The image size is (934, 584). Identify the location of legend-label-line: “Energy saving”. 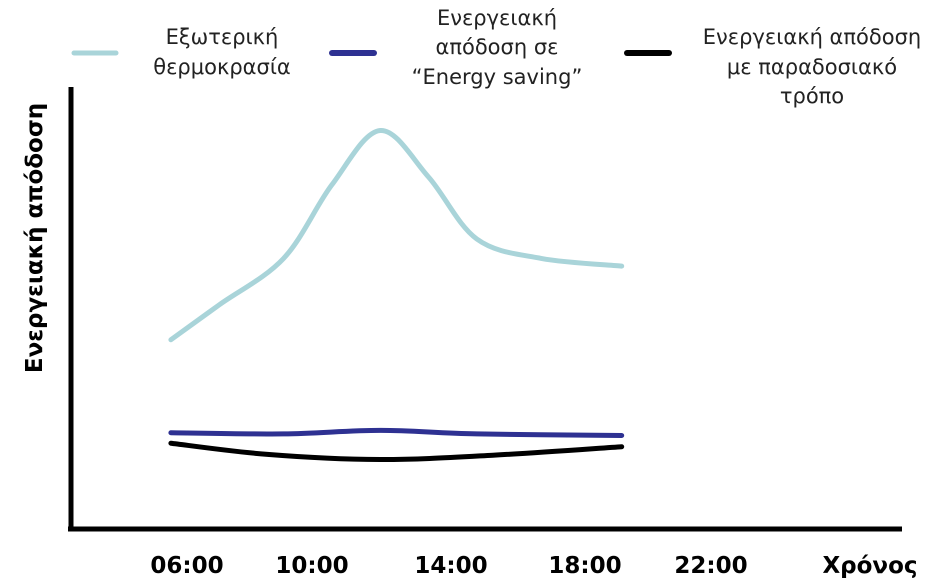
(497, 77).